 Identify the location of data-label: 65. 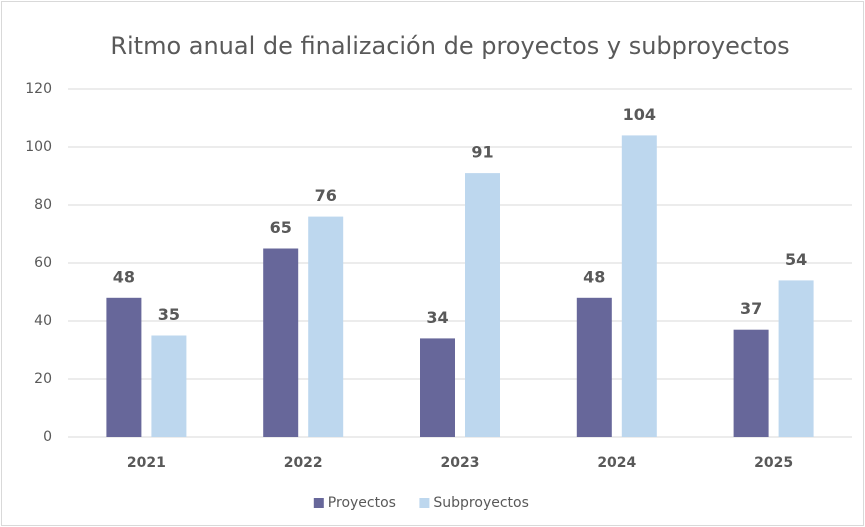
(281, 227).